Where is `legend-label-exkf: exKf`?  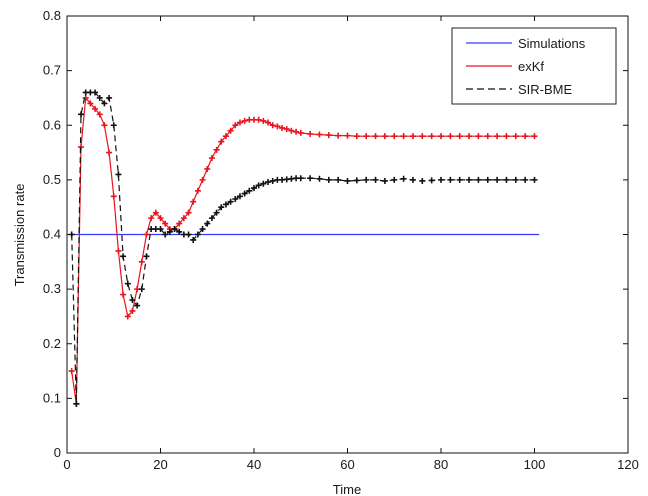 legend-label-exkf: exKf is located at coordinates (531, 66).